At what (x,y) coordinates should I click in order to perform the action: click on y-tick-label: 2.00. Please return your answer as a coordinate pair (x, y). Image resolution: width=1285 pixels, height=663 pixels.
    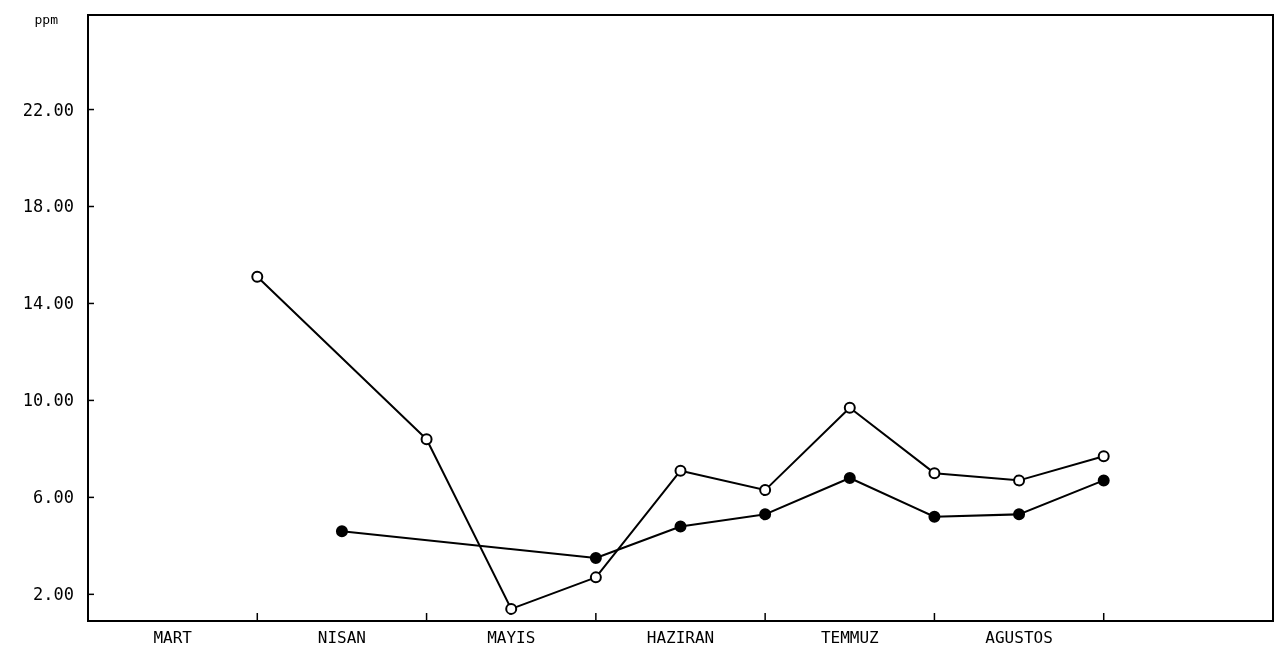
    Looking at the image, I should click on (53, 594).